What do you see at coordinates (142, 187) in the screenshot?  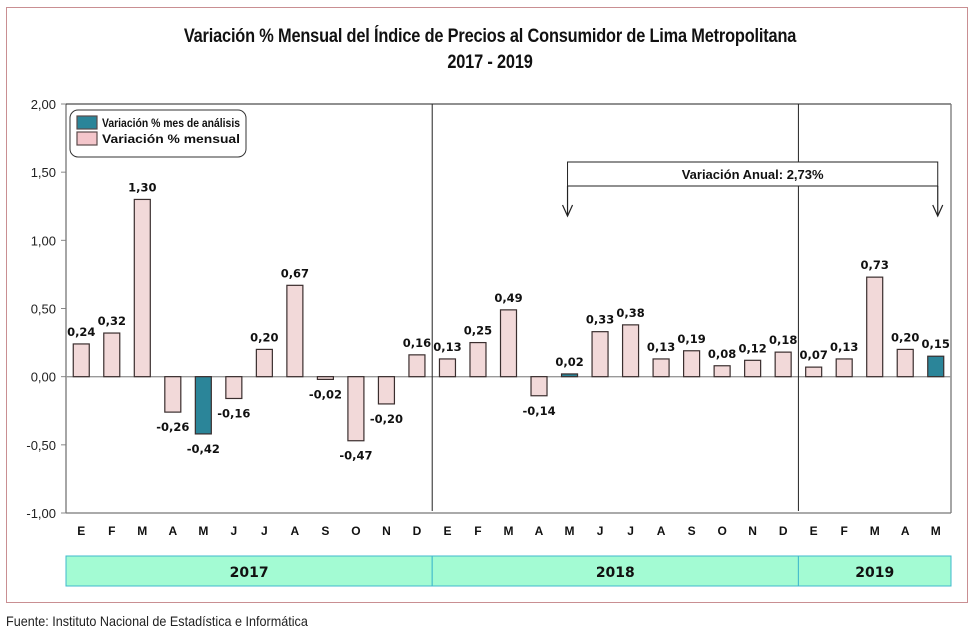 I see `bar-value-label: 1,30` at bounding box center [142, 187].